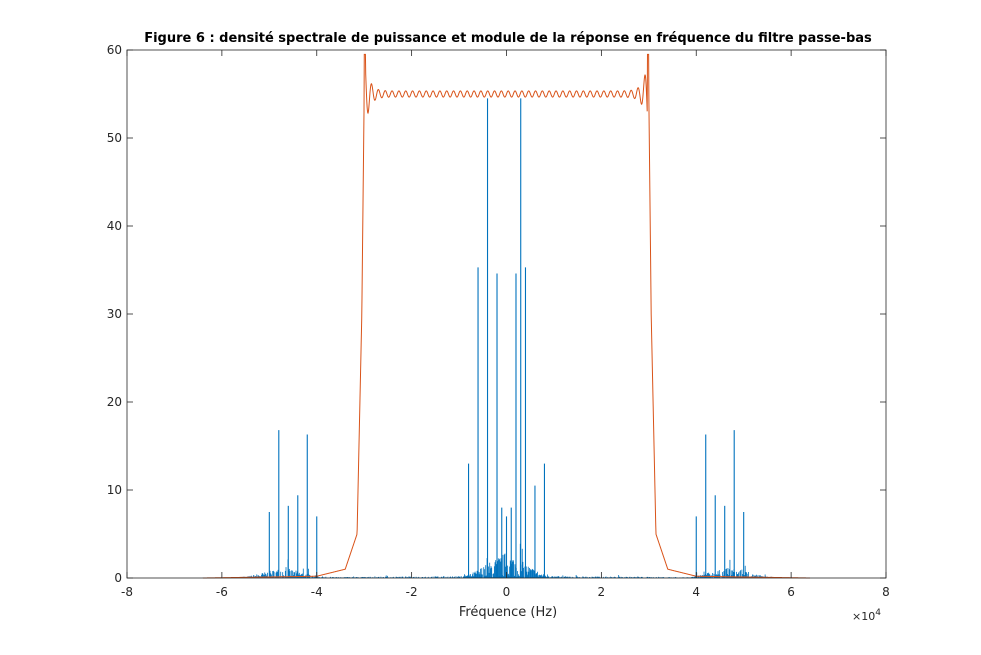 This screenshot has width=981, height=655. Describe the element at coordinates (118, 578) in the screenshot. I see `y-tick-label: 0` at that location.